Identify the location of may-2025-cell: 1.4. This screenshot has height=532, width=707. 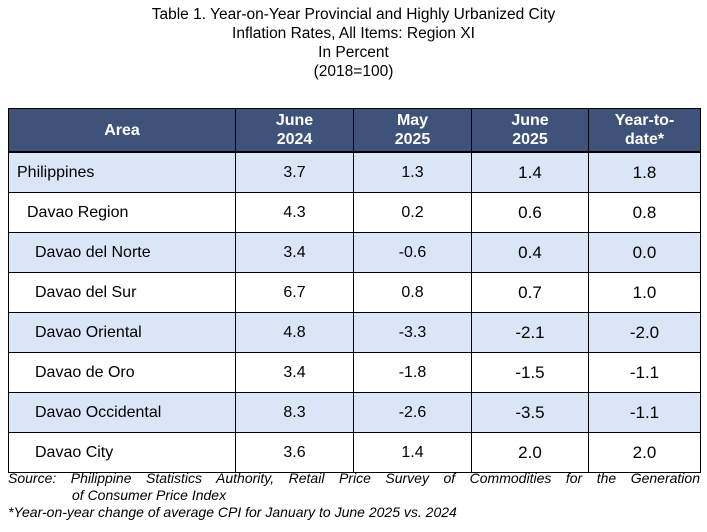
(412, 452).